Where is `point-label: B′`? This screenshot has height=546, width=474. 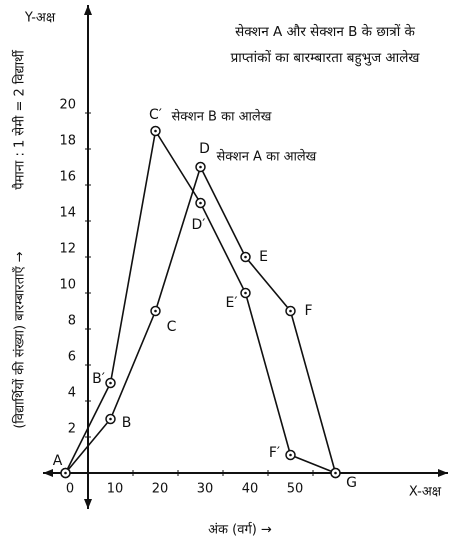
point-label: B′ is located at coordinates (98, 379).